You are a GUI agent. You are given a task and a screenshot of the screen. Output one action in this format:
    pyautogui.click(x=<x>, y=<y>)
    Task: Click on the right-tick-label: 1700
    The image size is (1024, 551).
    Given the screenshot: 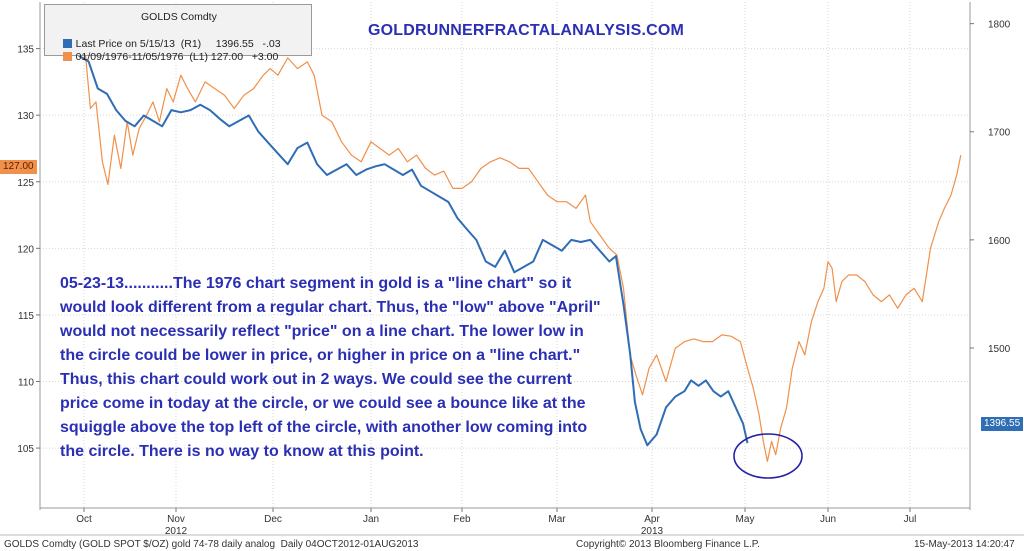 What is the action you would take?
    pyautogui.click(x=999, y=133)
    